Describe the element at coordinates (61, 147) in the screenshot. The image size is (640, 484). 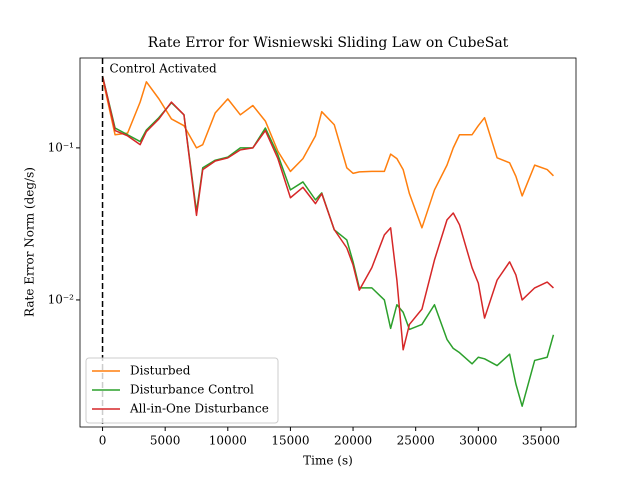
I see `y-tick-label: 10⁻¹` at that location.